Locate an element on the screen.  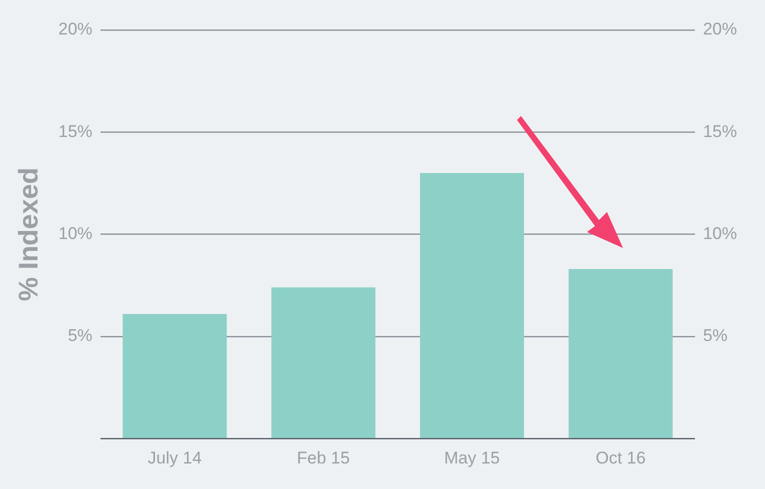
y-tick-label: 15% is located at coordinates (75, 131).